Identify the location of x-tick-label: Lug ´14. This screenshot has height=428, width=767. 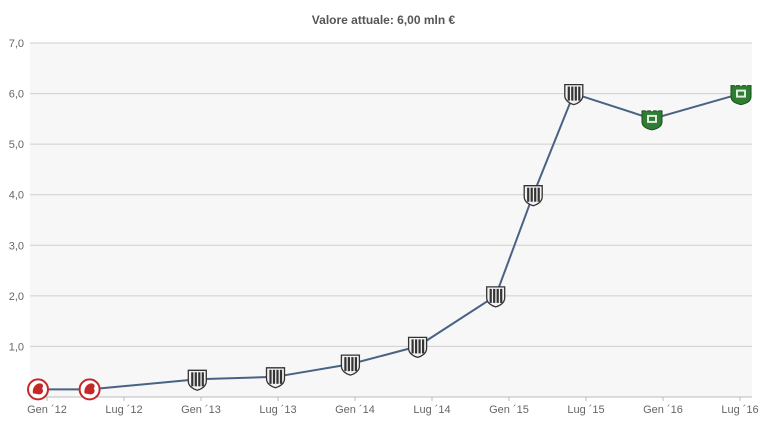
(431, 410).